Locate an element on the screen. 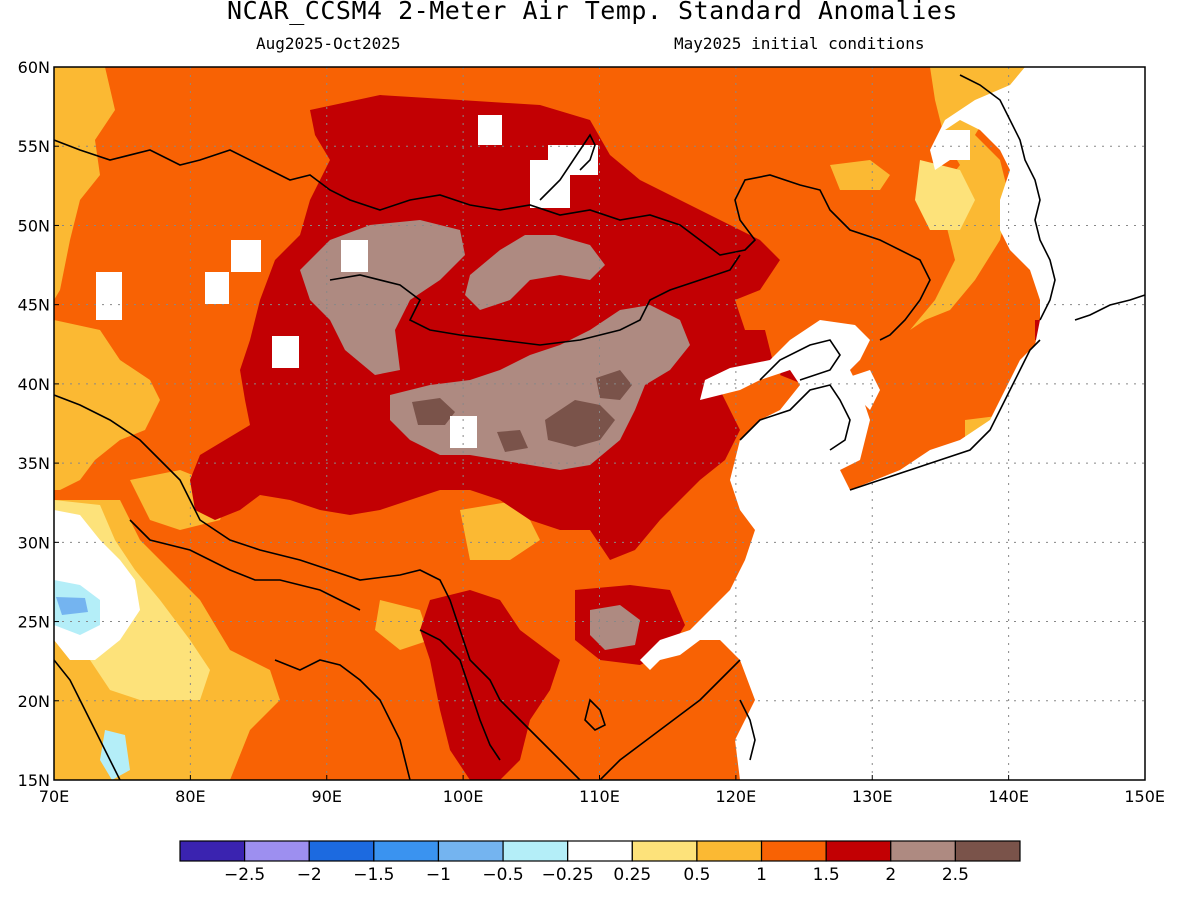  colorbar-label: −2.5 is located at coordinates (244, 875).